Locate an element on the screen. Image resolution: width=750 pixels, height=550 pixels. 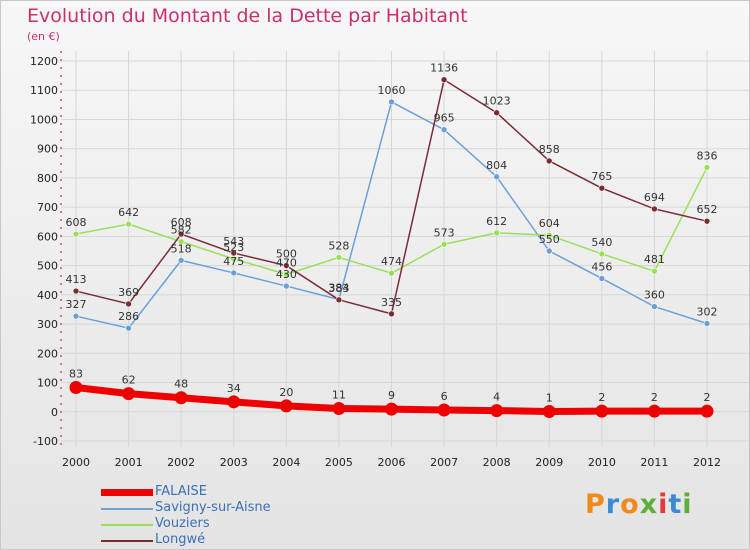
proxiti-logo: Proxiti is located at coordinates (639, 504).